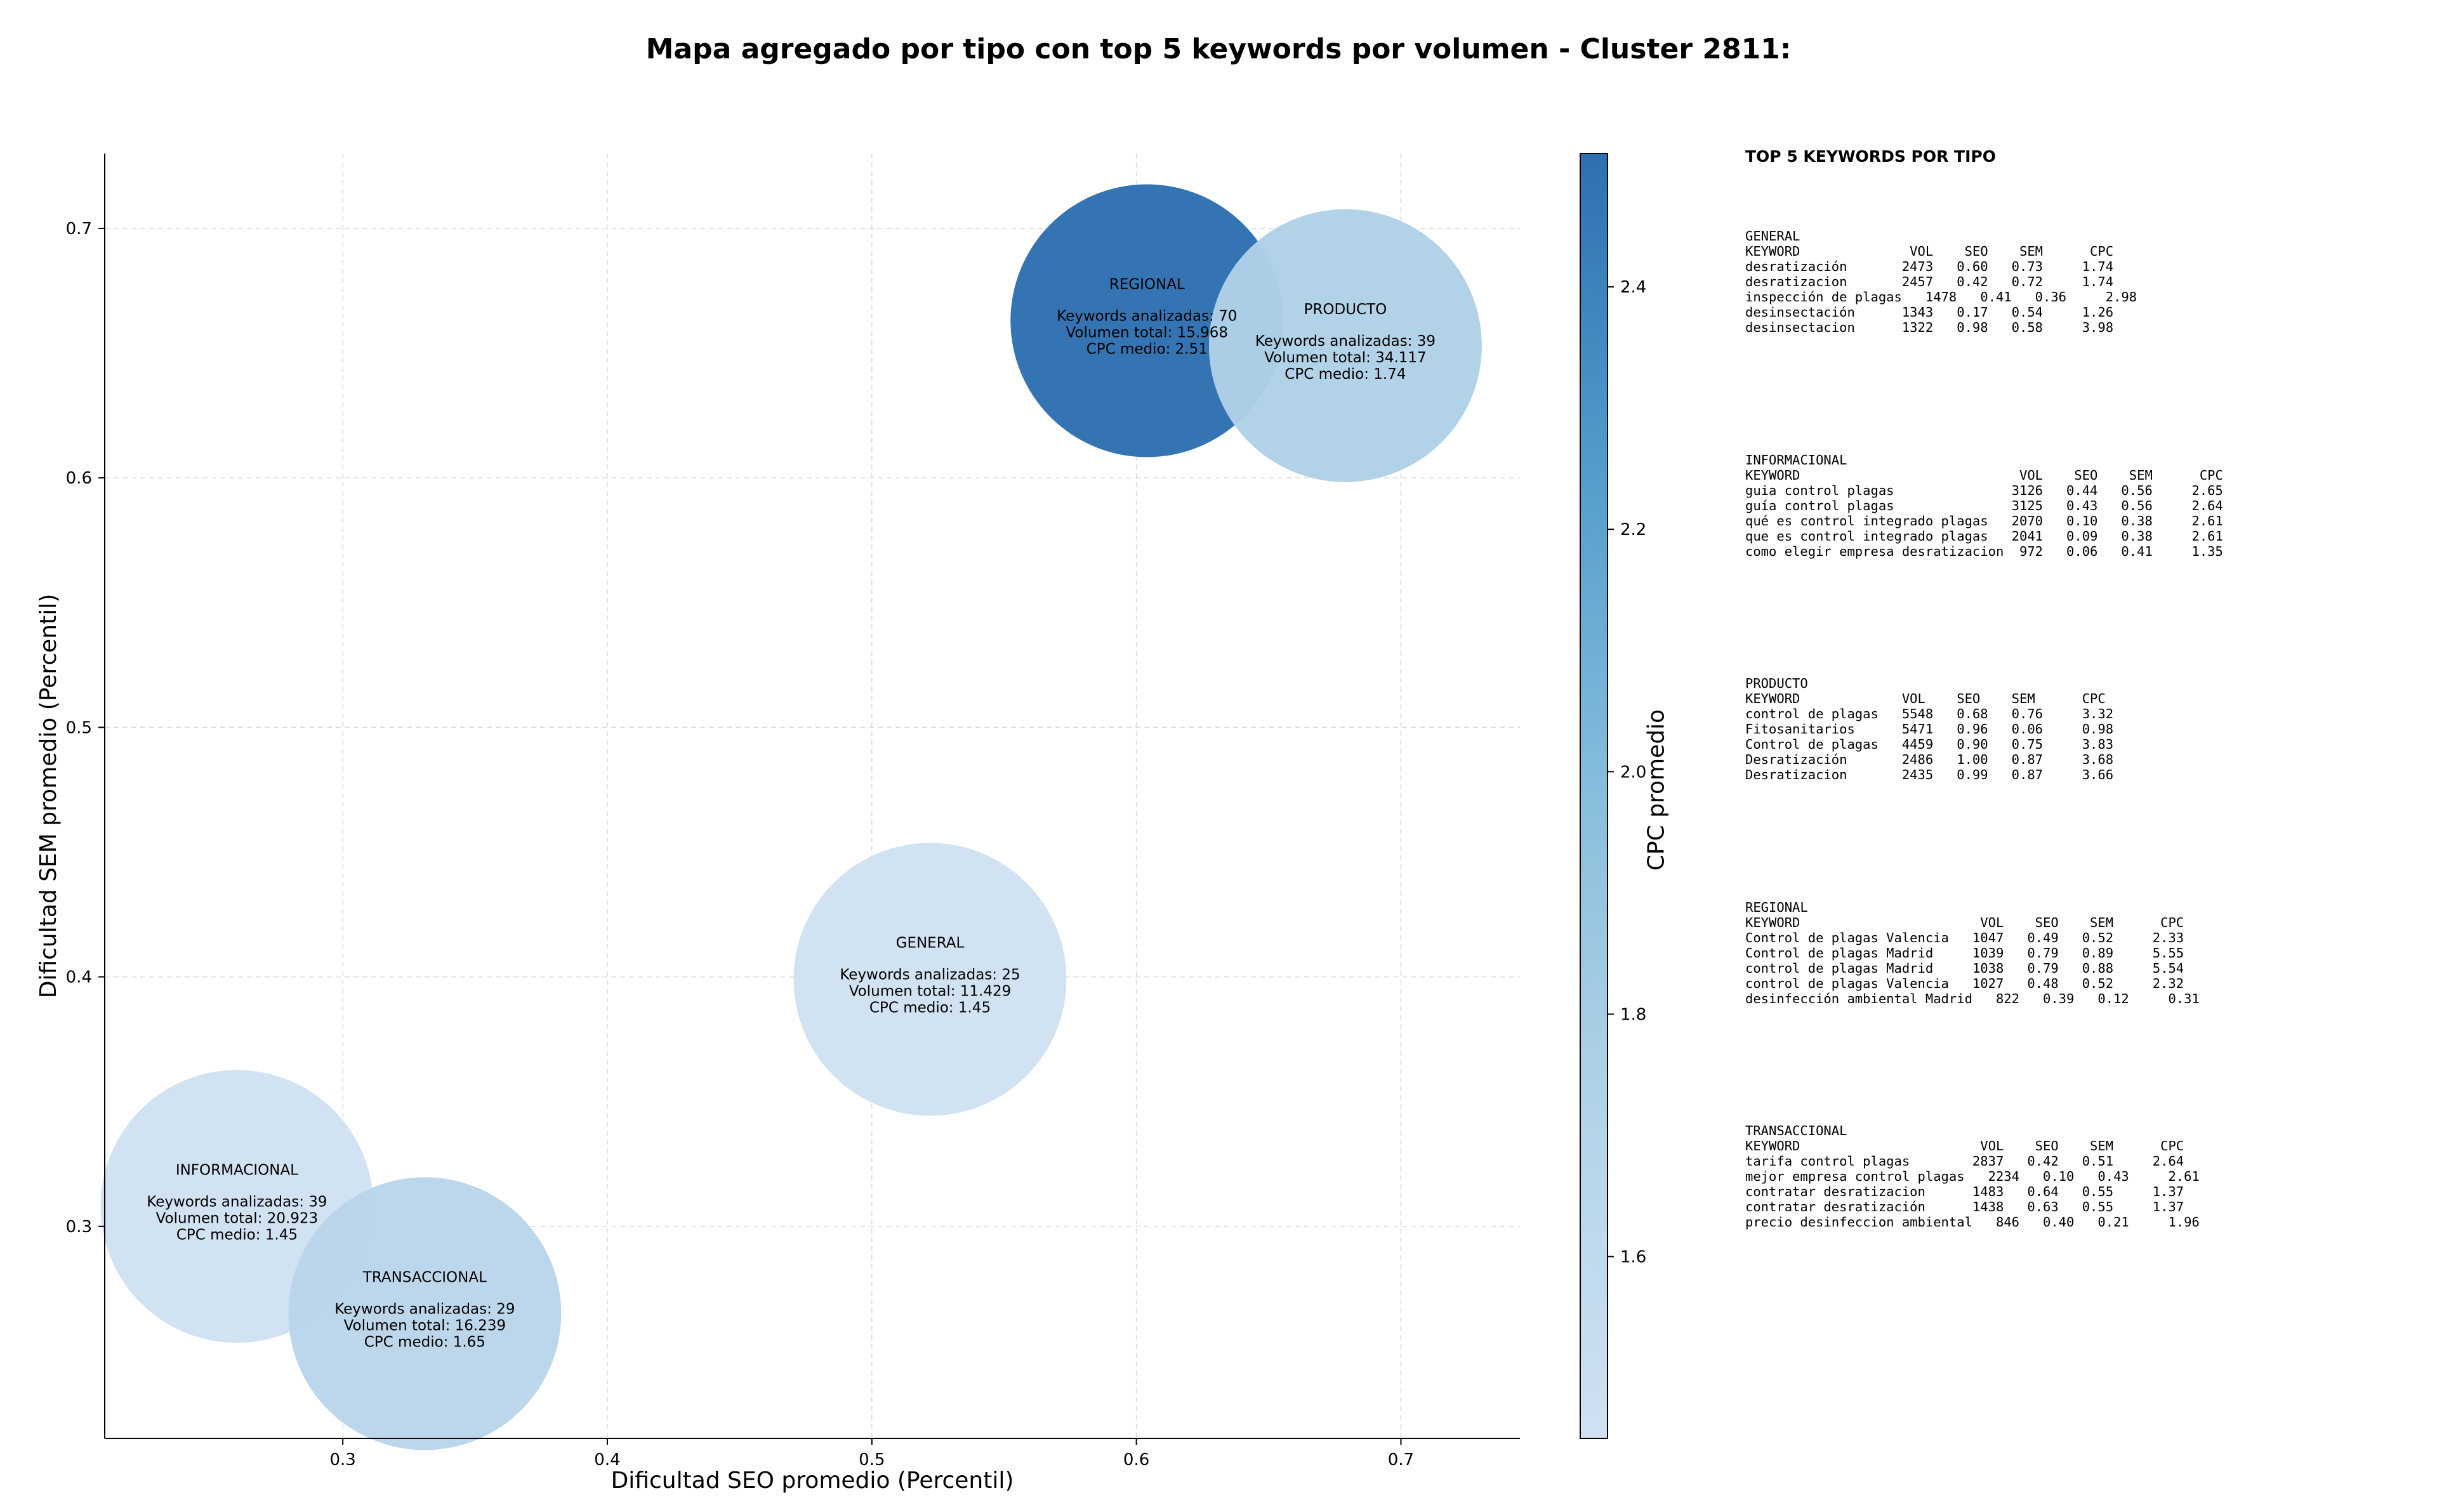 This screenshot has height=1512, width=2437. I want to click on bubble-label-general: GENERAL, so click(930, 944).